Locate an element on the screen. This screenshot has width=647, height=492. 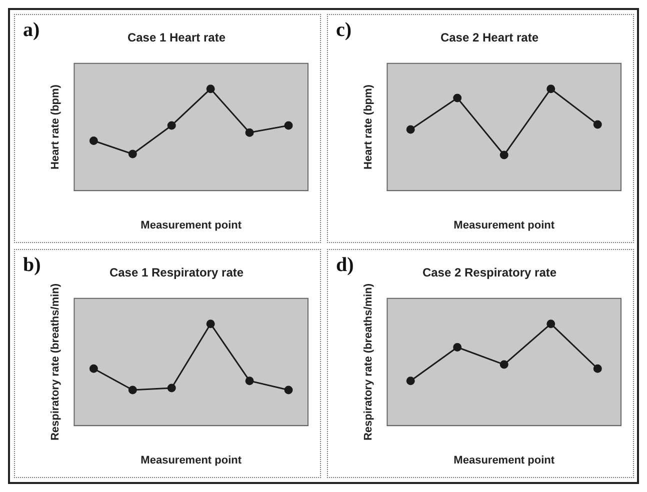
chart-title: Case 1 Heart rate is located at coordinates (176, 37).